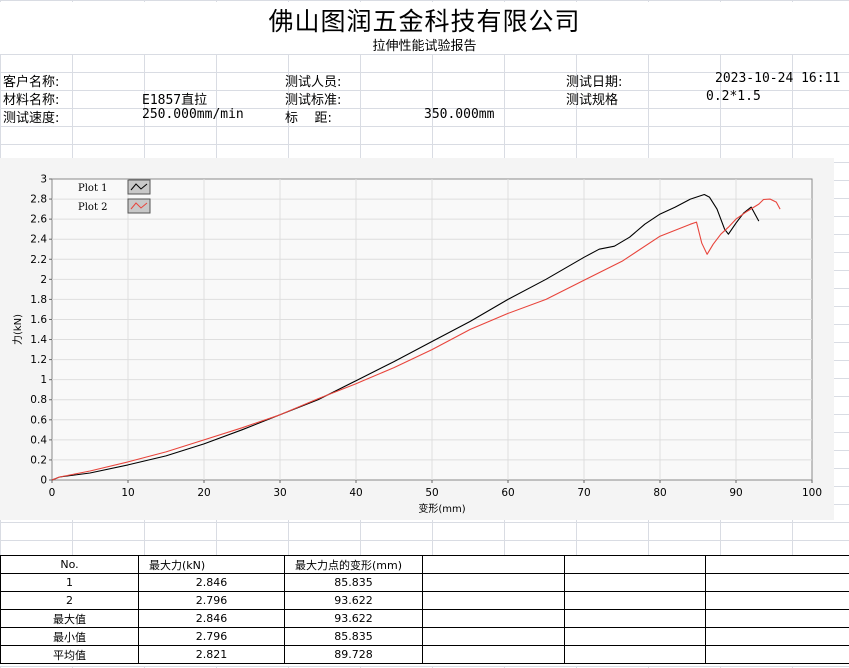  I want to click on x-tick-label: 80, so click(659, 493).